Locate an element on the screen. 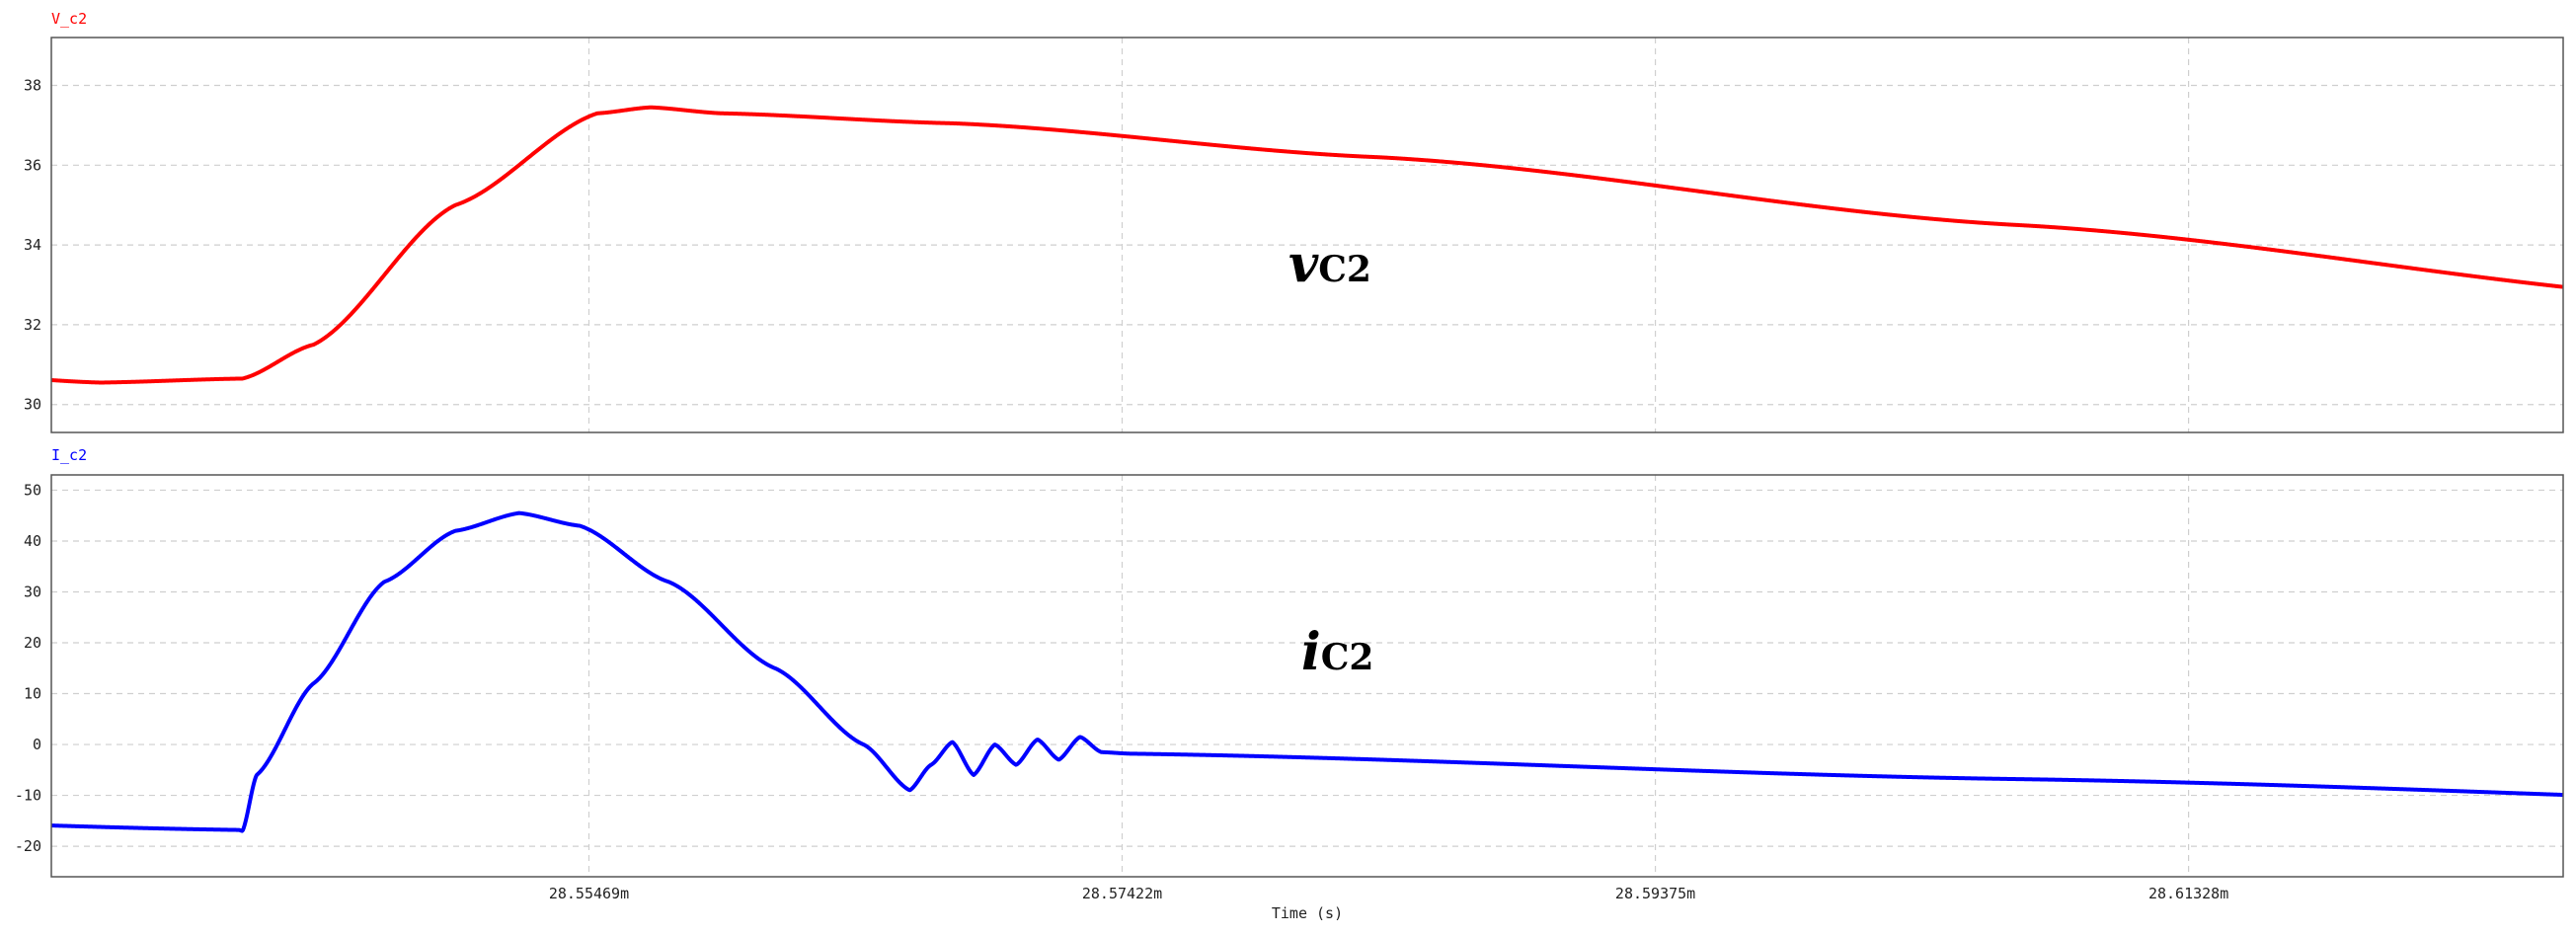 The width and height of the screenshot is (2576, 936). voltage-panel-title: V_c2 is located at coordinates (69, 19).